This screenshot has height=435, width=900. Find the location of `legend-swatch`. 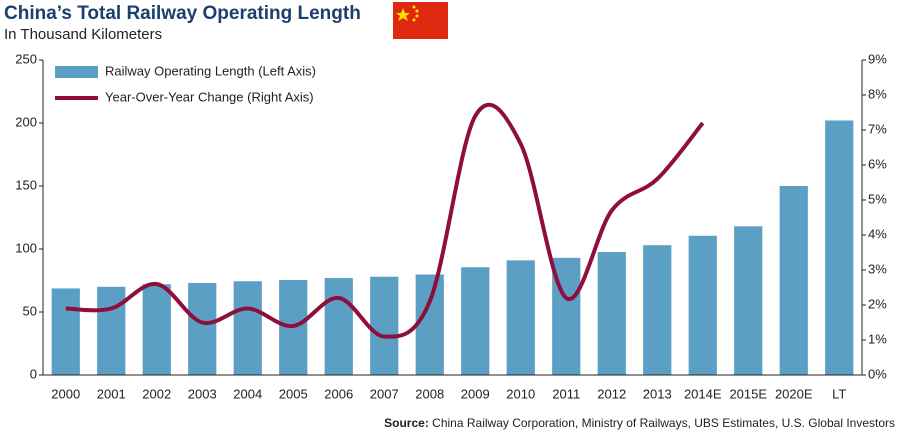

legend-swatch is located at coordinates (76, 72).